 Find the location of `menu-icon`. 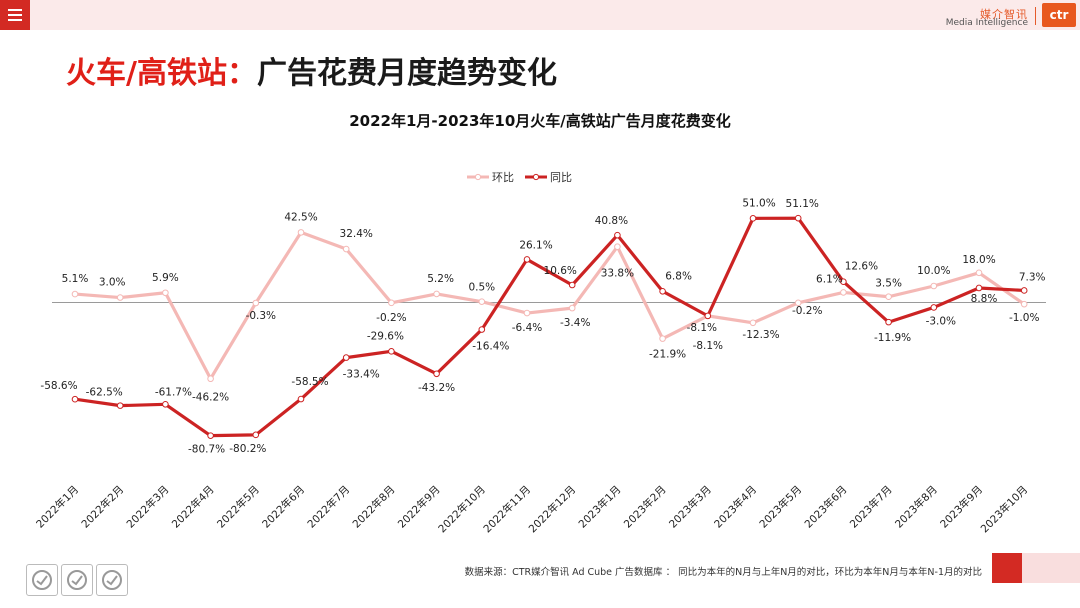

menu-icon is located at coordinates (15, 15).